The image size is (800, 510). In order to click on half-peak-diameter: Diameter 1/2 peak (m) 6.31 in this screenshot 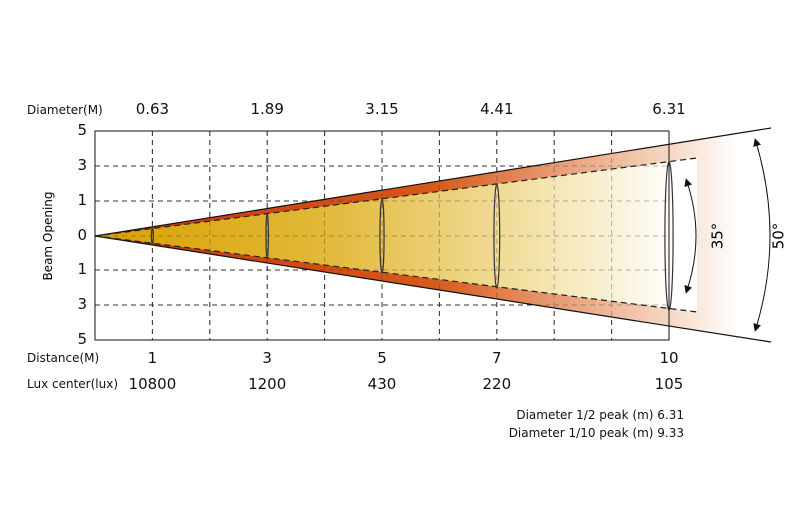, I will do `click(600, 415)`.